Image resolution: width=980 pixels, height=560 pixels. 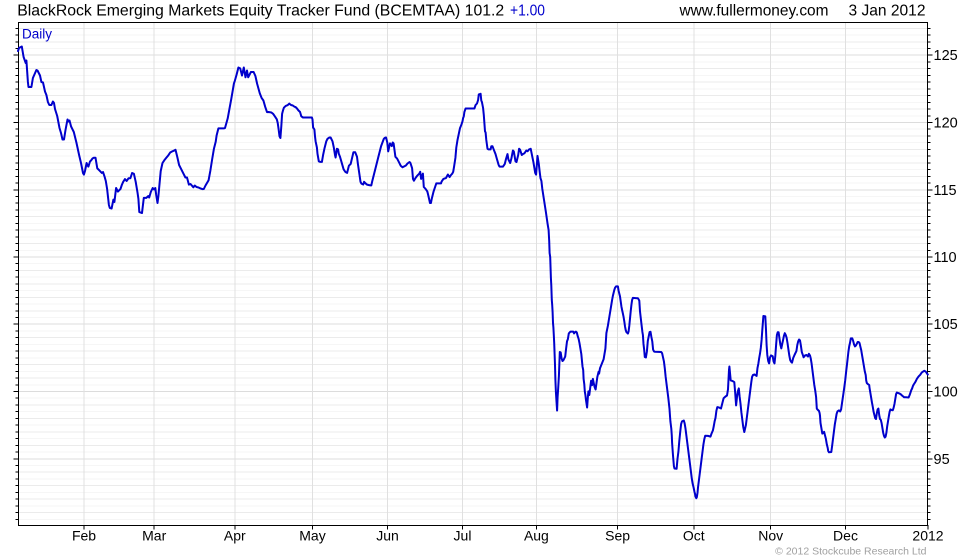 What do you see at coordinates (463, 536) in the screenshot?
I see `svg-text: Jul` at bounding box center [463, 536].